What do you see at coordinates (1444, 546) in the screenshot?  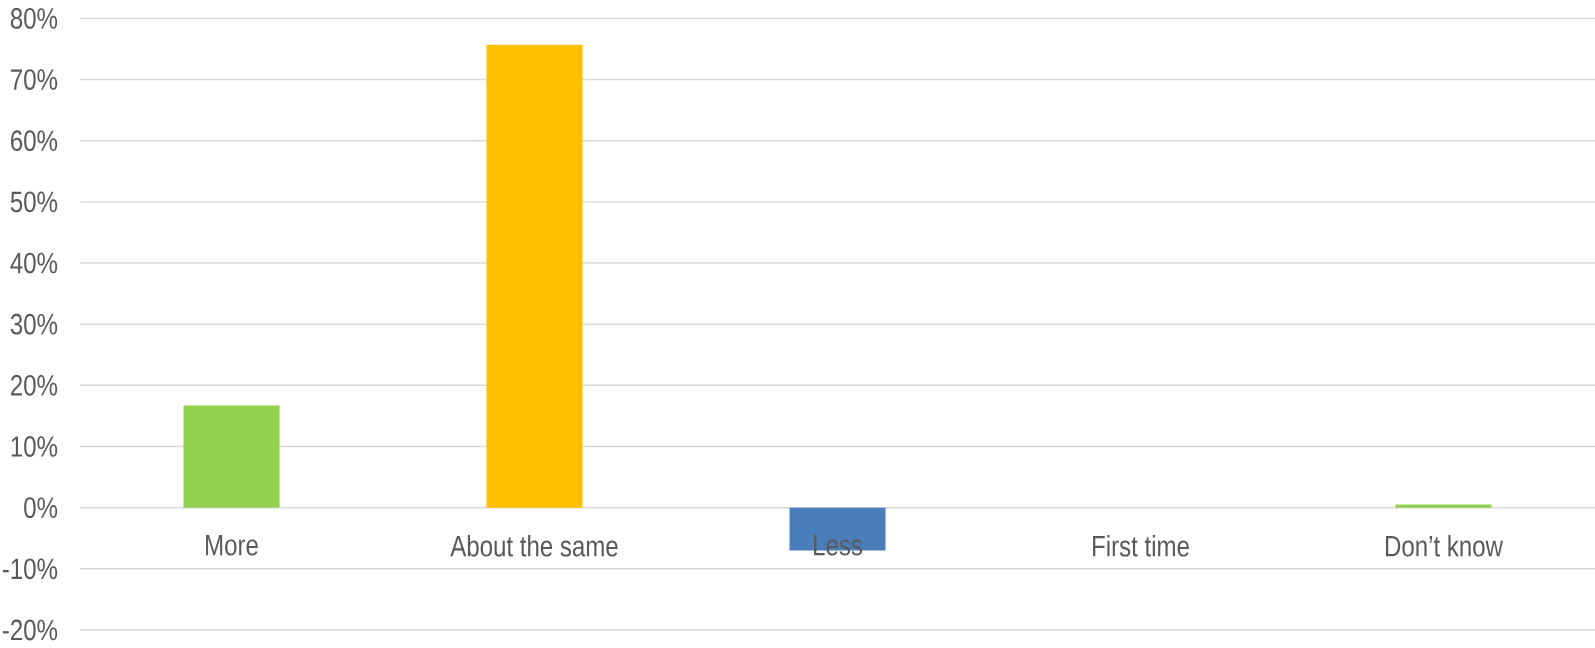 I see `x-tick-label: Don’t know` at bounding box center [1444, 546].